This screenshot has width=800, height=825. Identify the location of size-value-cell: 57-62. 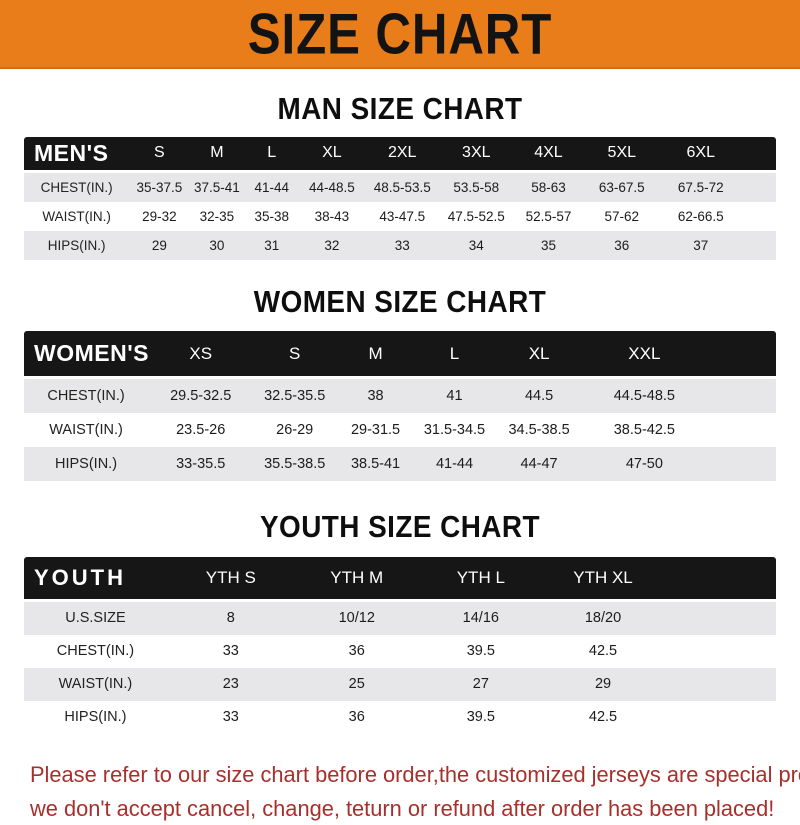
(622, 216).